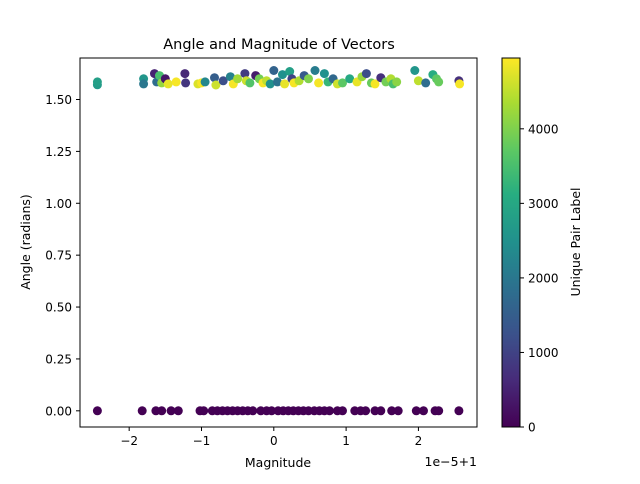 The height and width of the screenshot is (484, 640). Describe the element at coordinates (419, 441) in the screenshot. I see `x-tick-label: 2` at that location.